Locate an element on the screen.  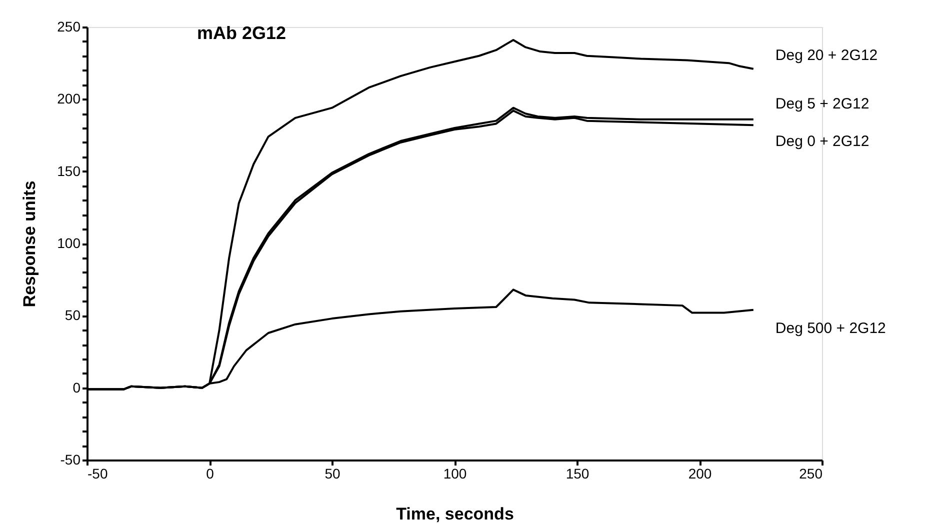
x-tick-label: 250 is located at coordinates (811, 474).